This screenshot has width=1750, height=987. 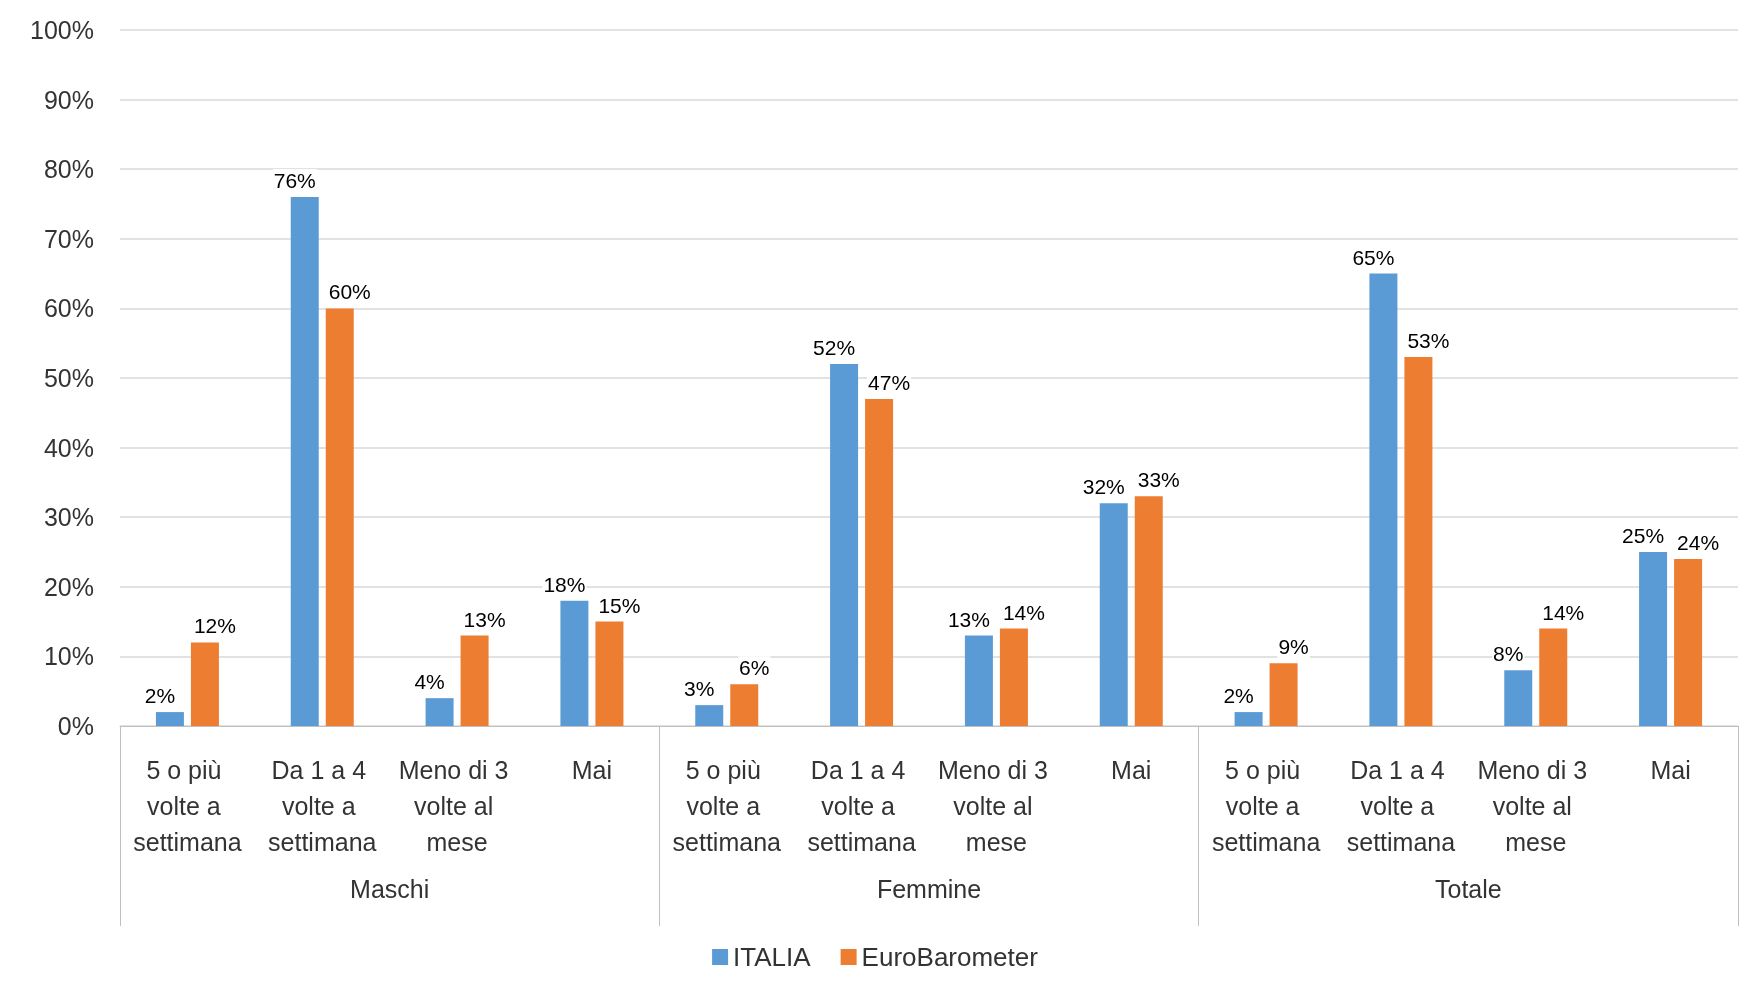 What do you see at coordinates (68, 447) in the screenshot?
I see `y-tick-label: 40%` at bounding box center [68, 447].